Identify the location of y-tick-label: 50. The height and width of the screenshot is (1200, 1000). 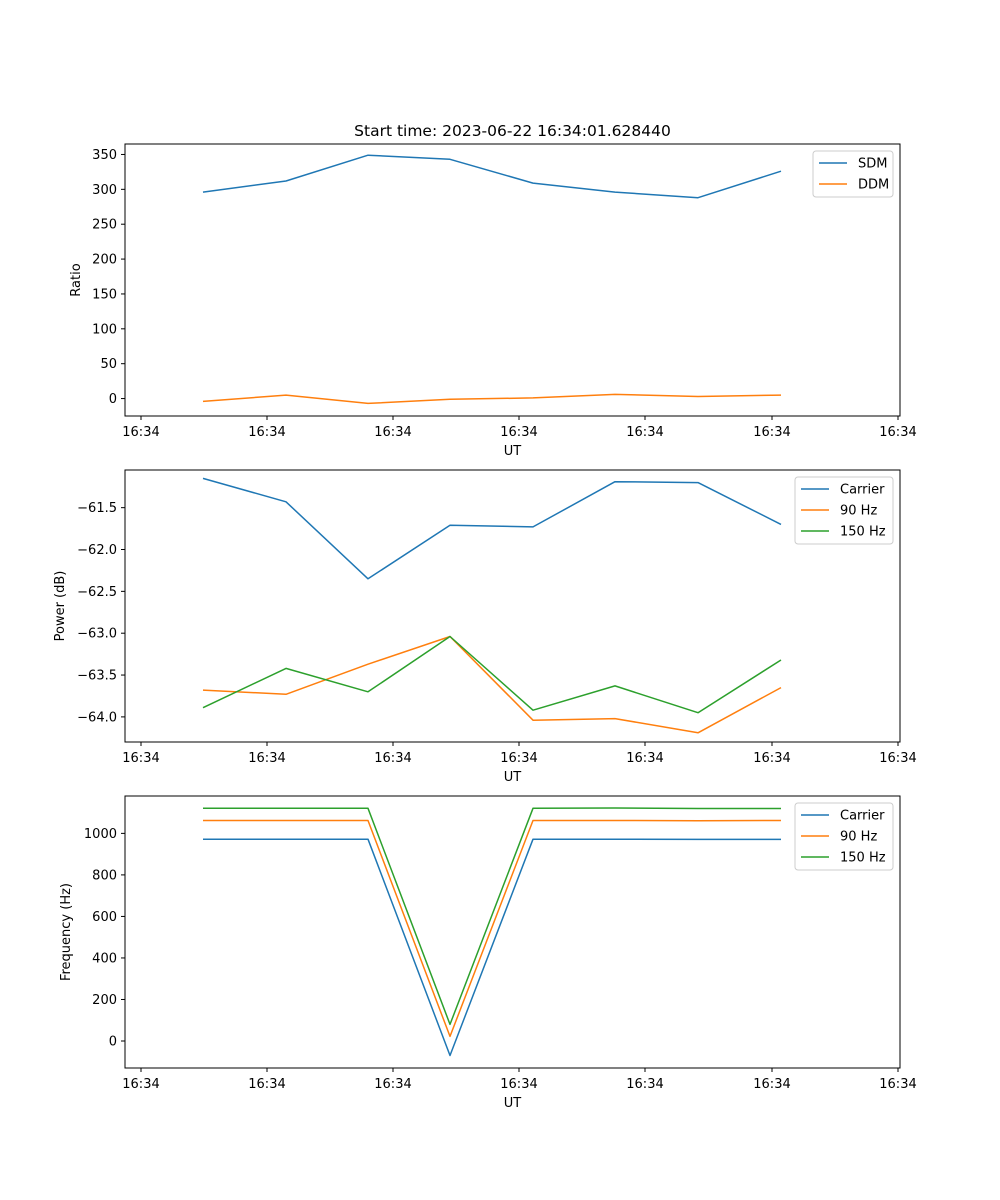
(108, 364).